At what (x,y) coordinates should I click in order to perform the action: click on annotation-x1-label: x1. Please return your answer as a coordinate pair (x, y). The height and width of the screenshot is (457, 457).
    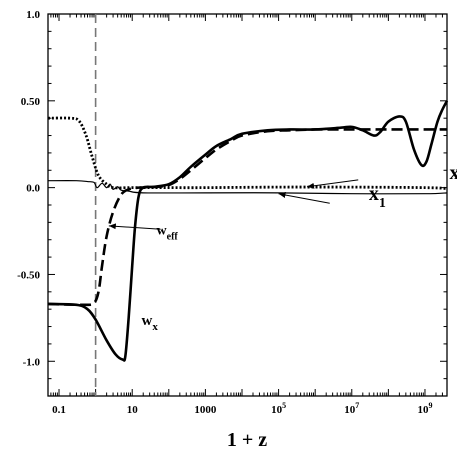
    Looking at the image, I should click on (377, 197).